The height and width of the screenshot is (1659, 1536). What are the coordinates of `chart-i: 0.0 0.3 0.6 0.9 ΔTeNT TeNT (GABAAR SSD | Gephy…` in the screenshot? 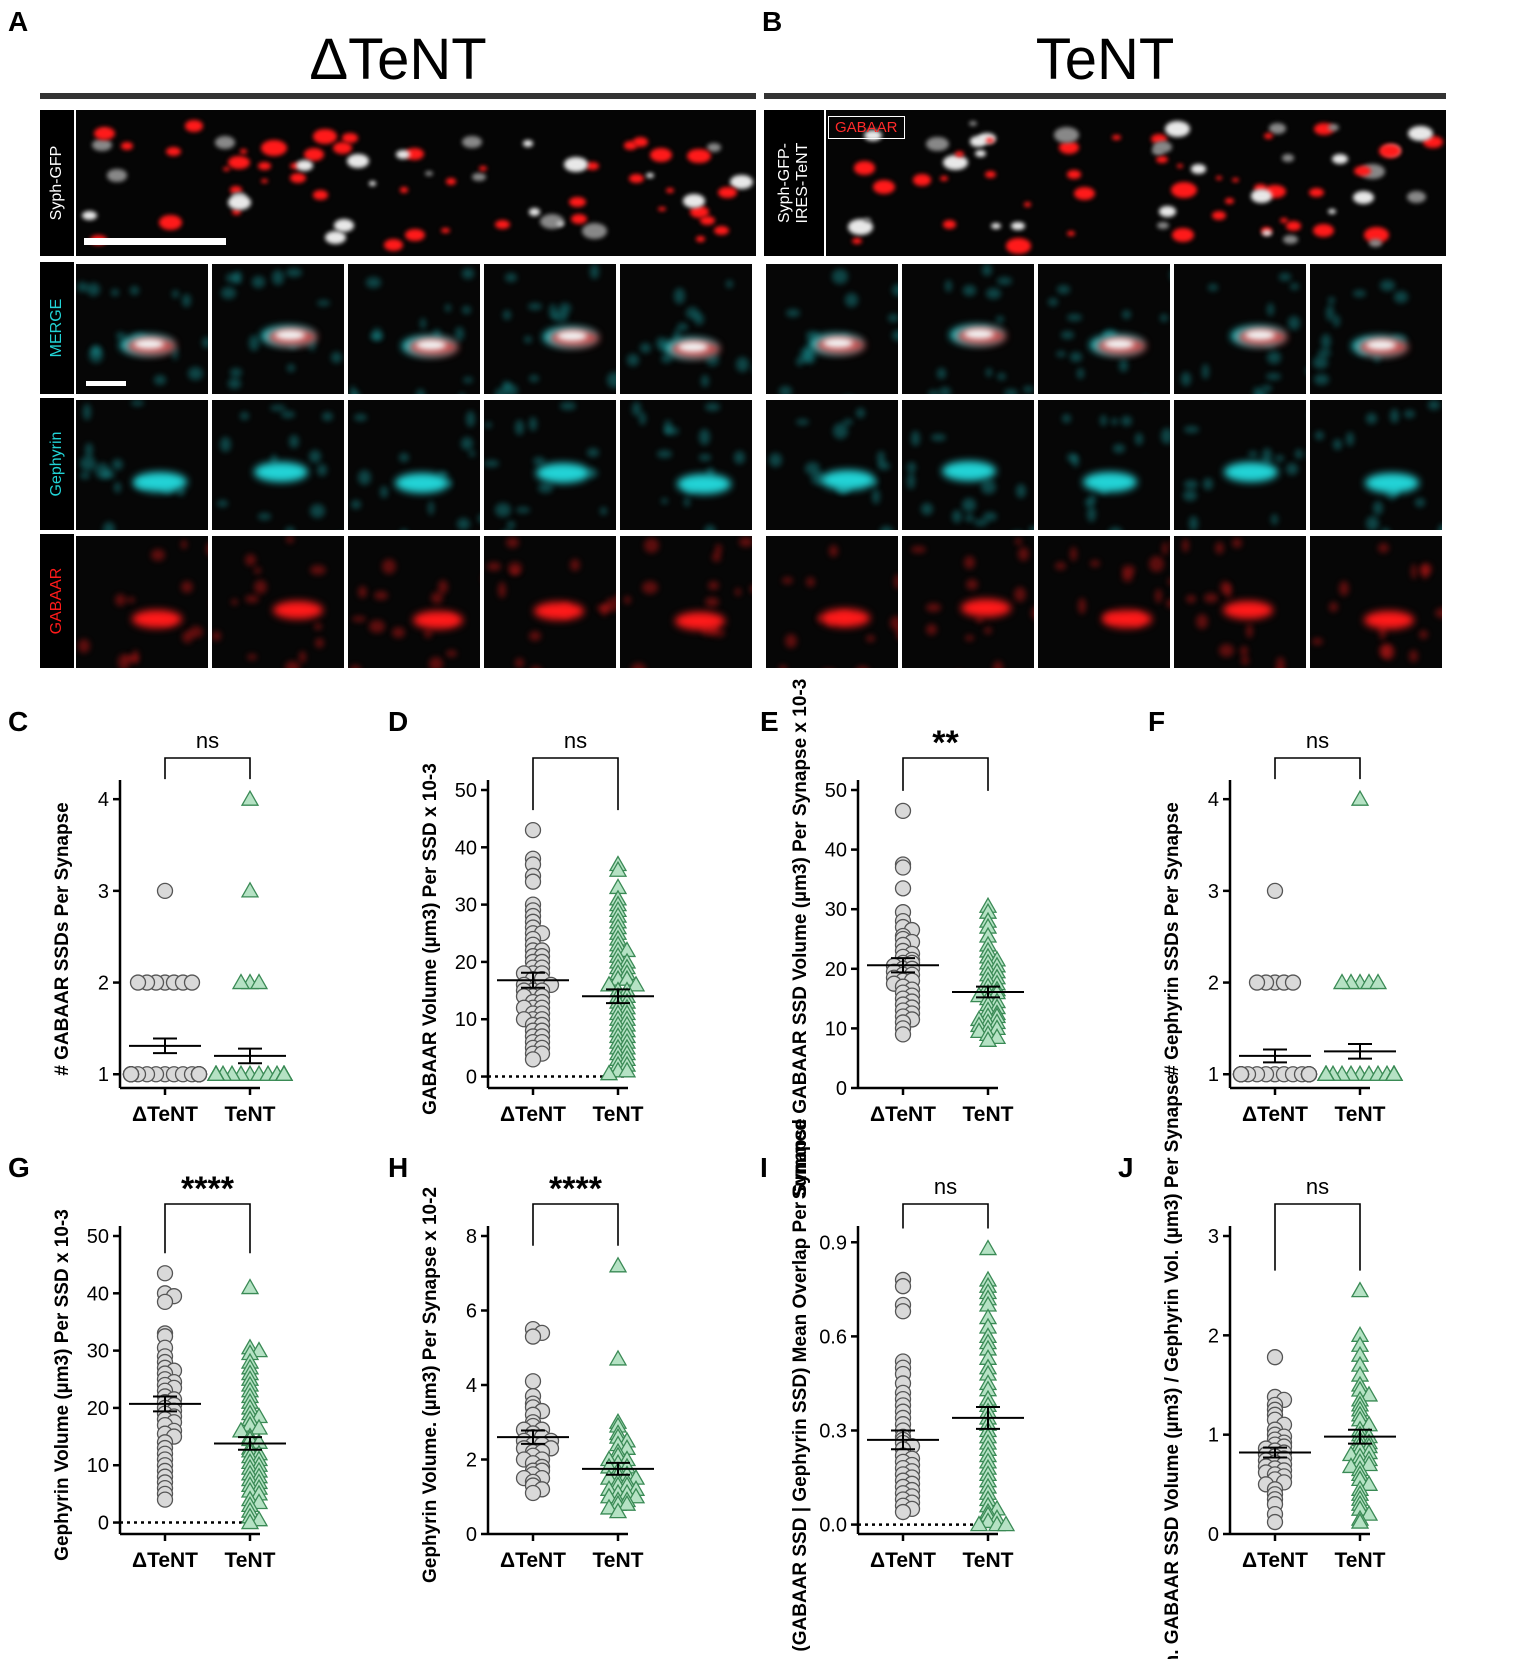 It's located at (907, 1385).